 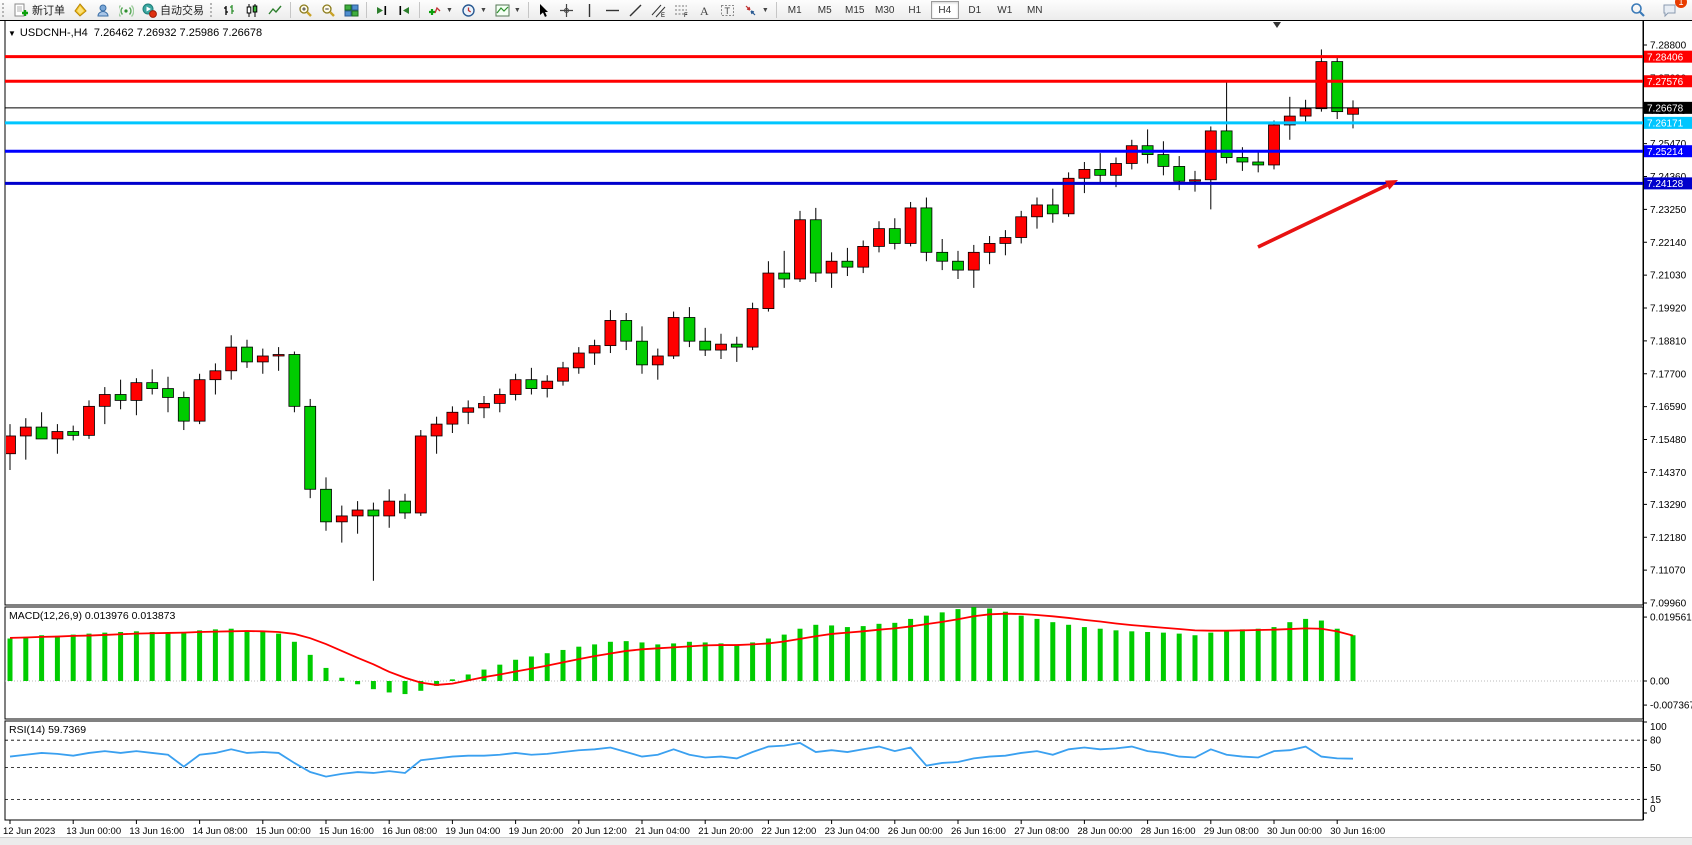 I want to click on rsi-axis-label: 15, so click(x=1656, y=800).